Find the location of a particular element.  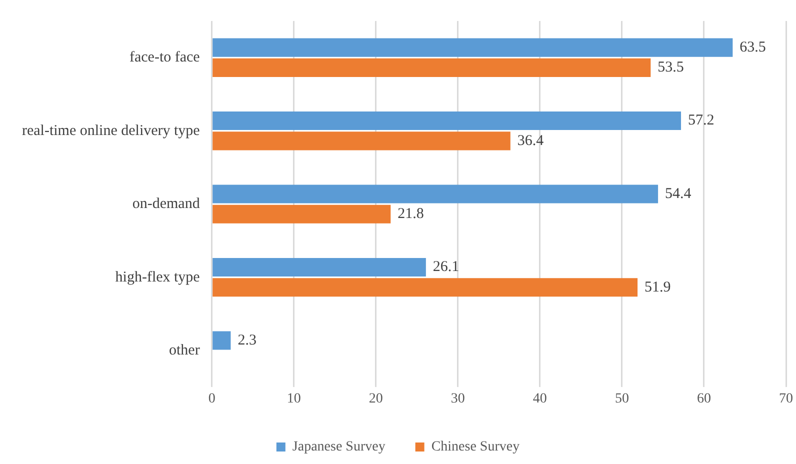

y-tick-label: face-to face is located at coordinates (164, 58).